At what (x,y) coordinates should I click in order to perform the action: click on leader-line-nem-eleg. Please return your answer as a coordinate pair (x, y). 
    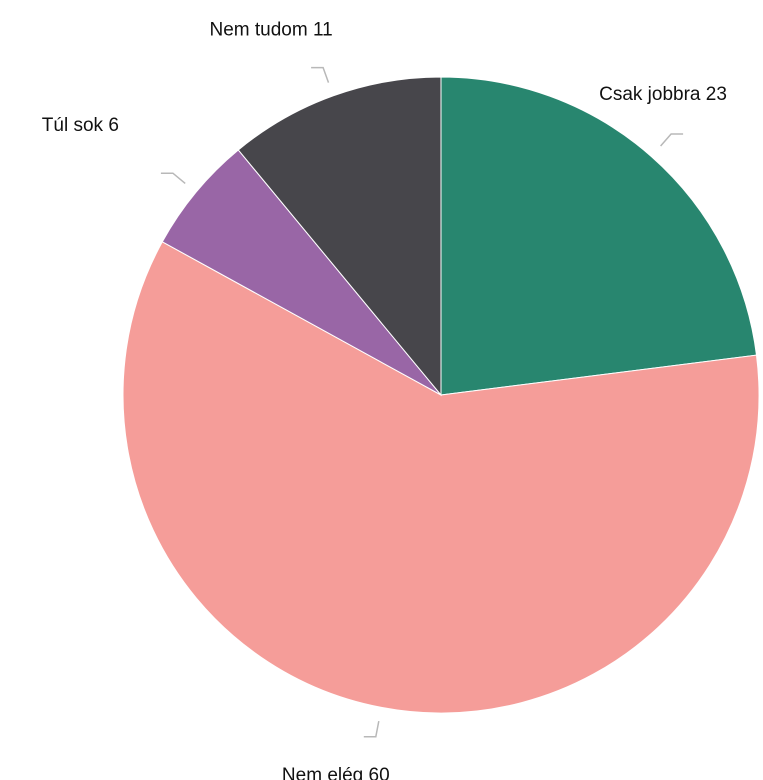
    Looking at the image, I should click on (371, 729).